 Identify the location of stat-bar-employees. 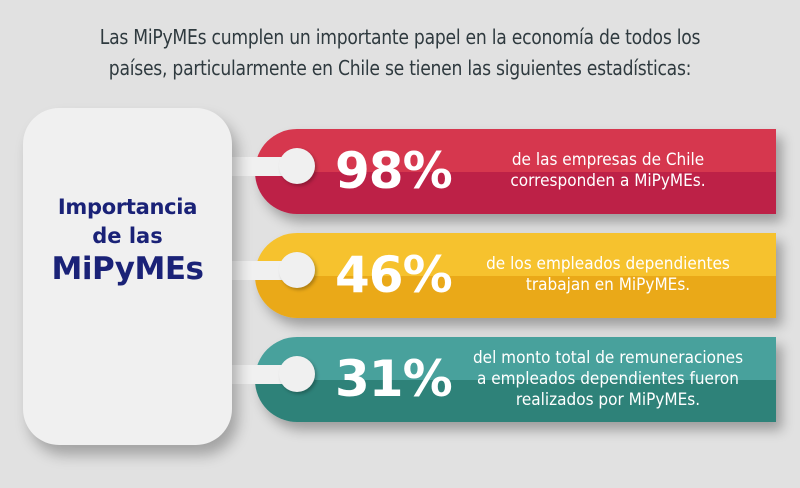
(515, 275).